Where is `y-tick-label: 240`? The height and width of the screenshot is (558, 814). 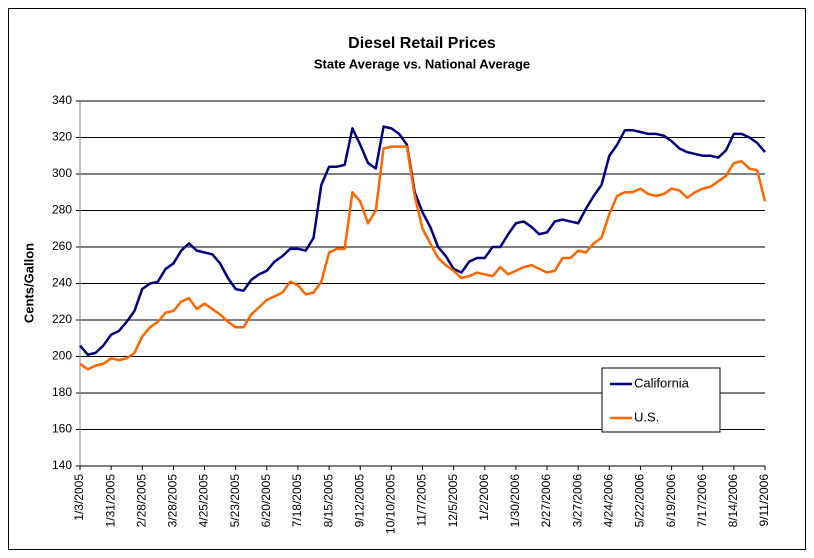 y-tick-label: 240 is located at coordinates (62, 283).